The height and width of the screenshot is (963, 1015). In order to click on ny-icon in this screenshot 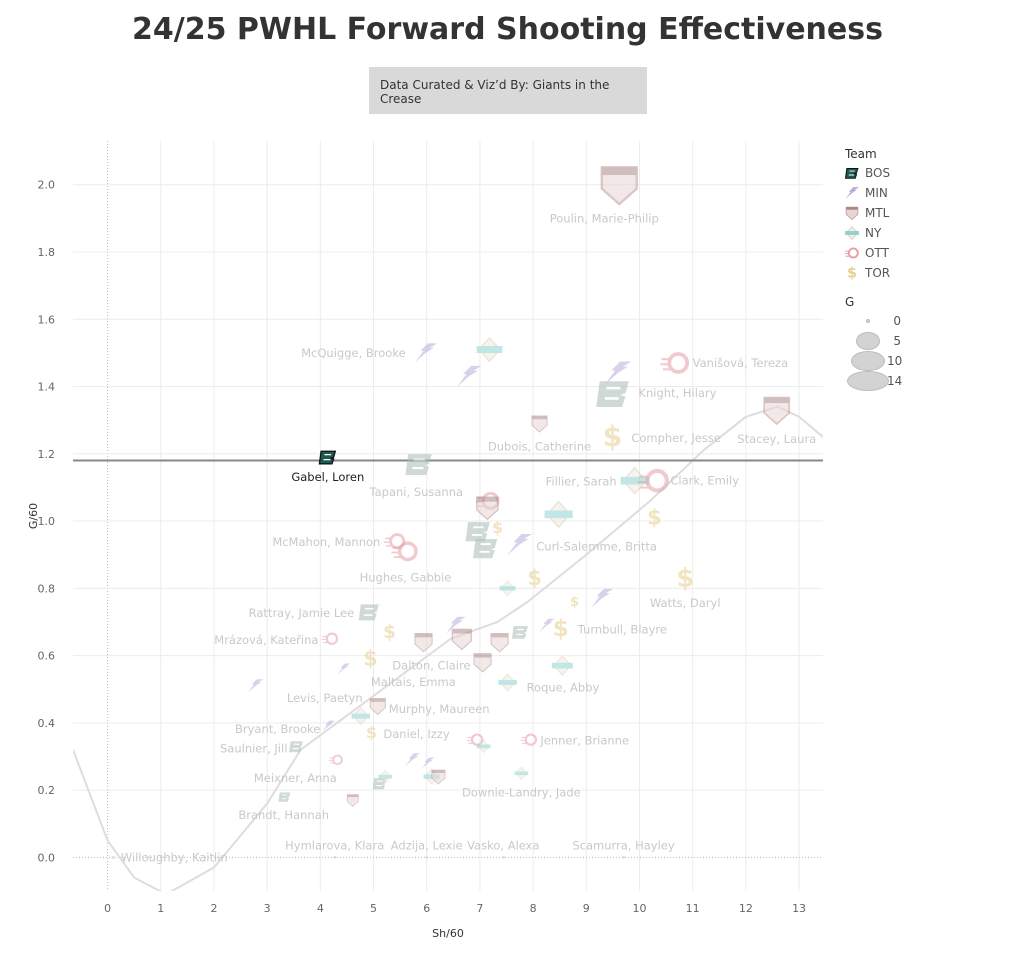, I will do `click(852, 233)`.